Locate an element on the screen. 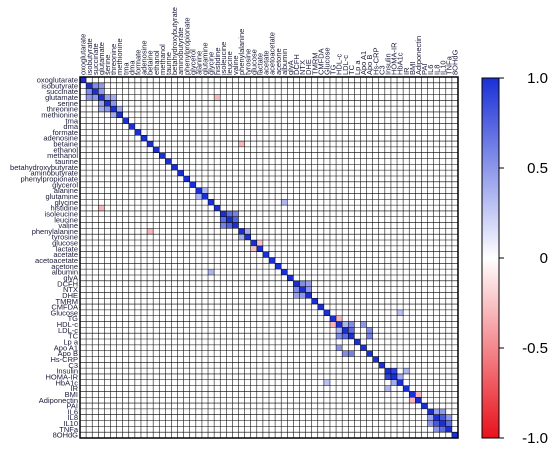 The height and width of the screenshot is (449, 550). row-label: glutamate is located at coordinates (61, 97).